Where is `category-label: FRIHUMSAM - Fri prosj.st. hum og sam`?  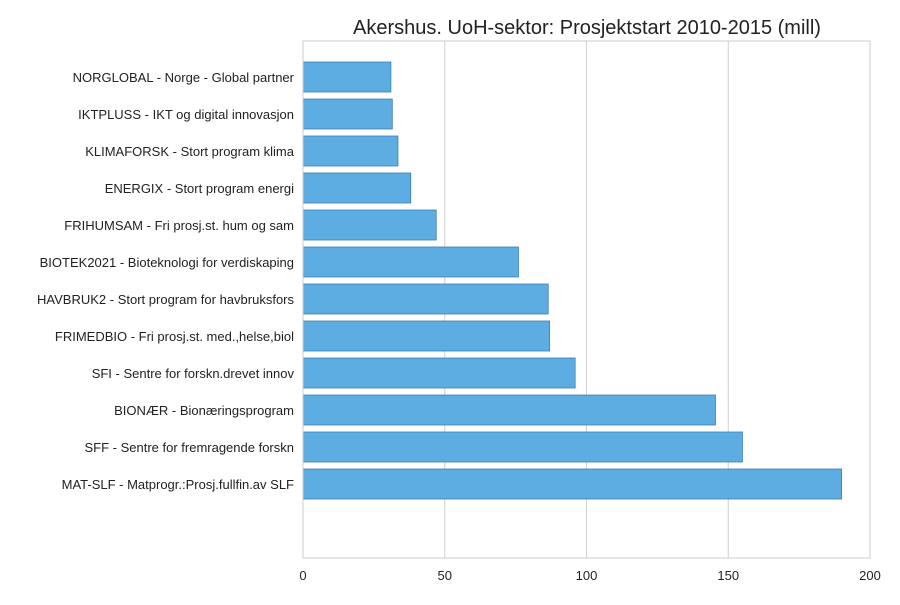 category-label: FRIHUMSAM - Fri prosj.st. hum og sam is located at coordinates (179, 225).